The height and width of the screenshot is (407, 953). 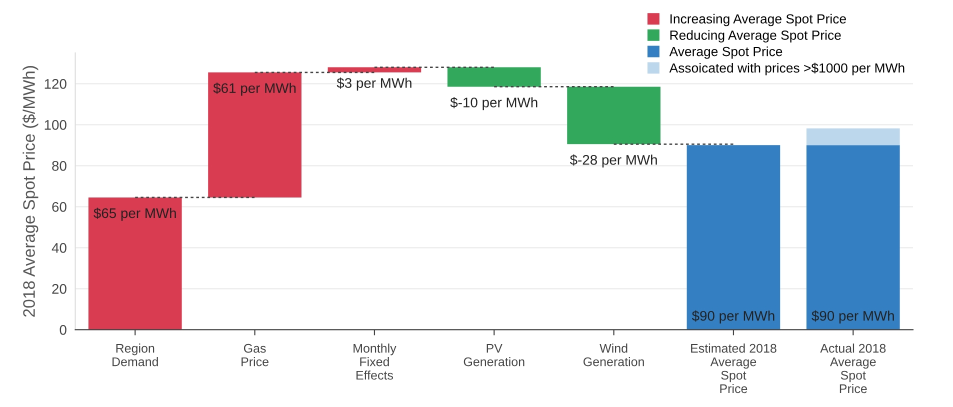 What do you see at coordinates (30, 191) in the screenshot?
I see `y-axis-title: 2018 Average Spot Price ($/MWh)` at bounding box center [30, 191].